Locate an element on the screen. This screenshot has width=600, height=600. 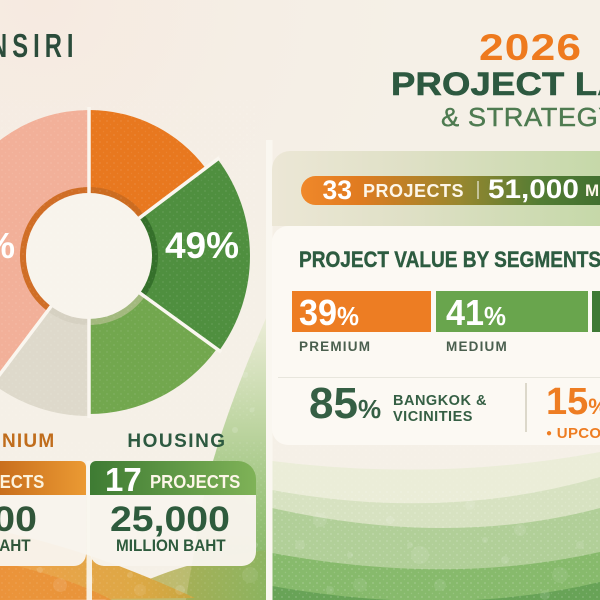
svg-text: 49% is located at coordinates (202, 245).